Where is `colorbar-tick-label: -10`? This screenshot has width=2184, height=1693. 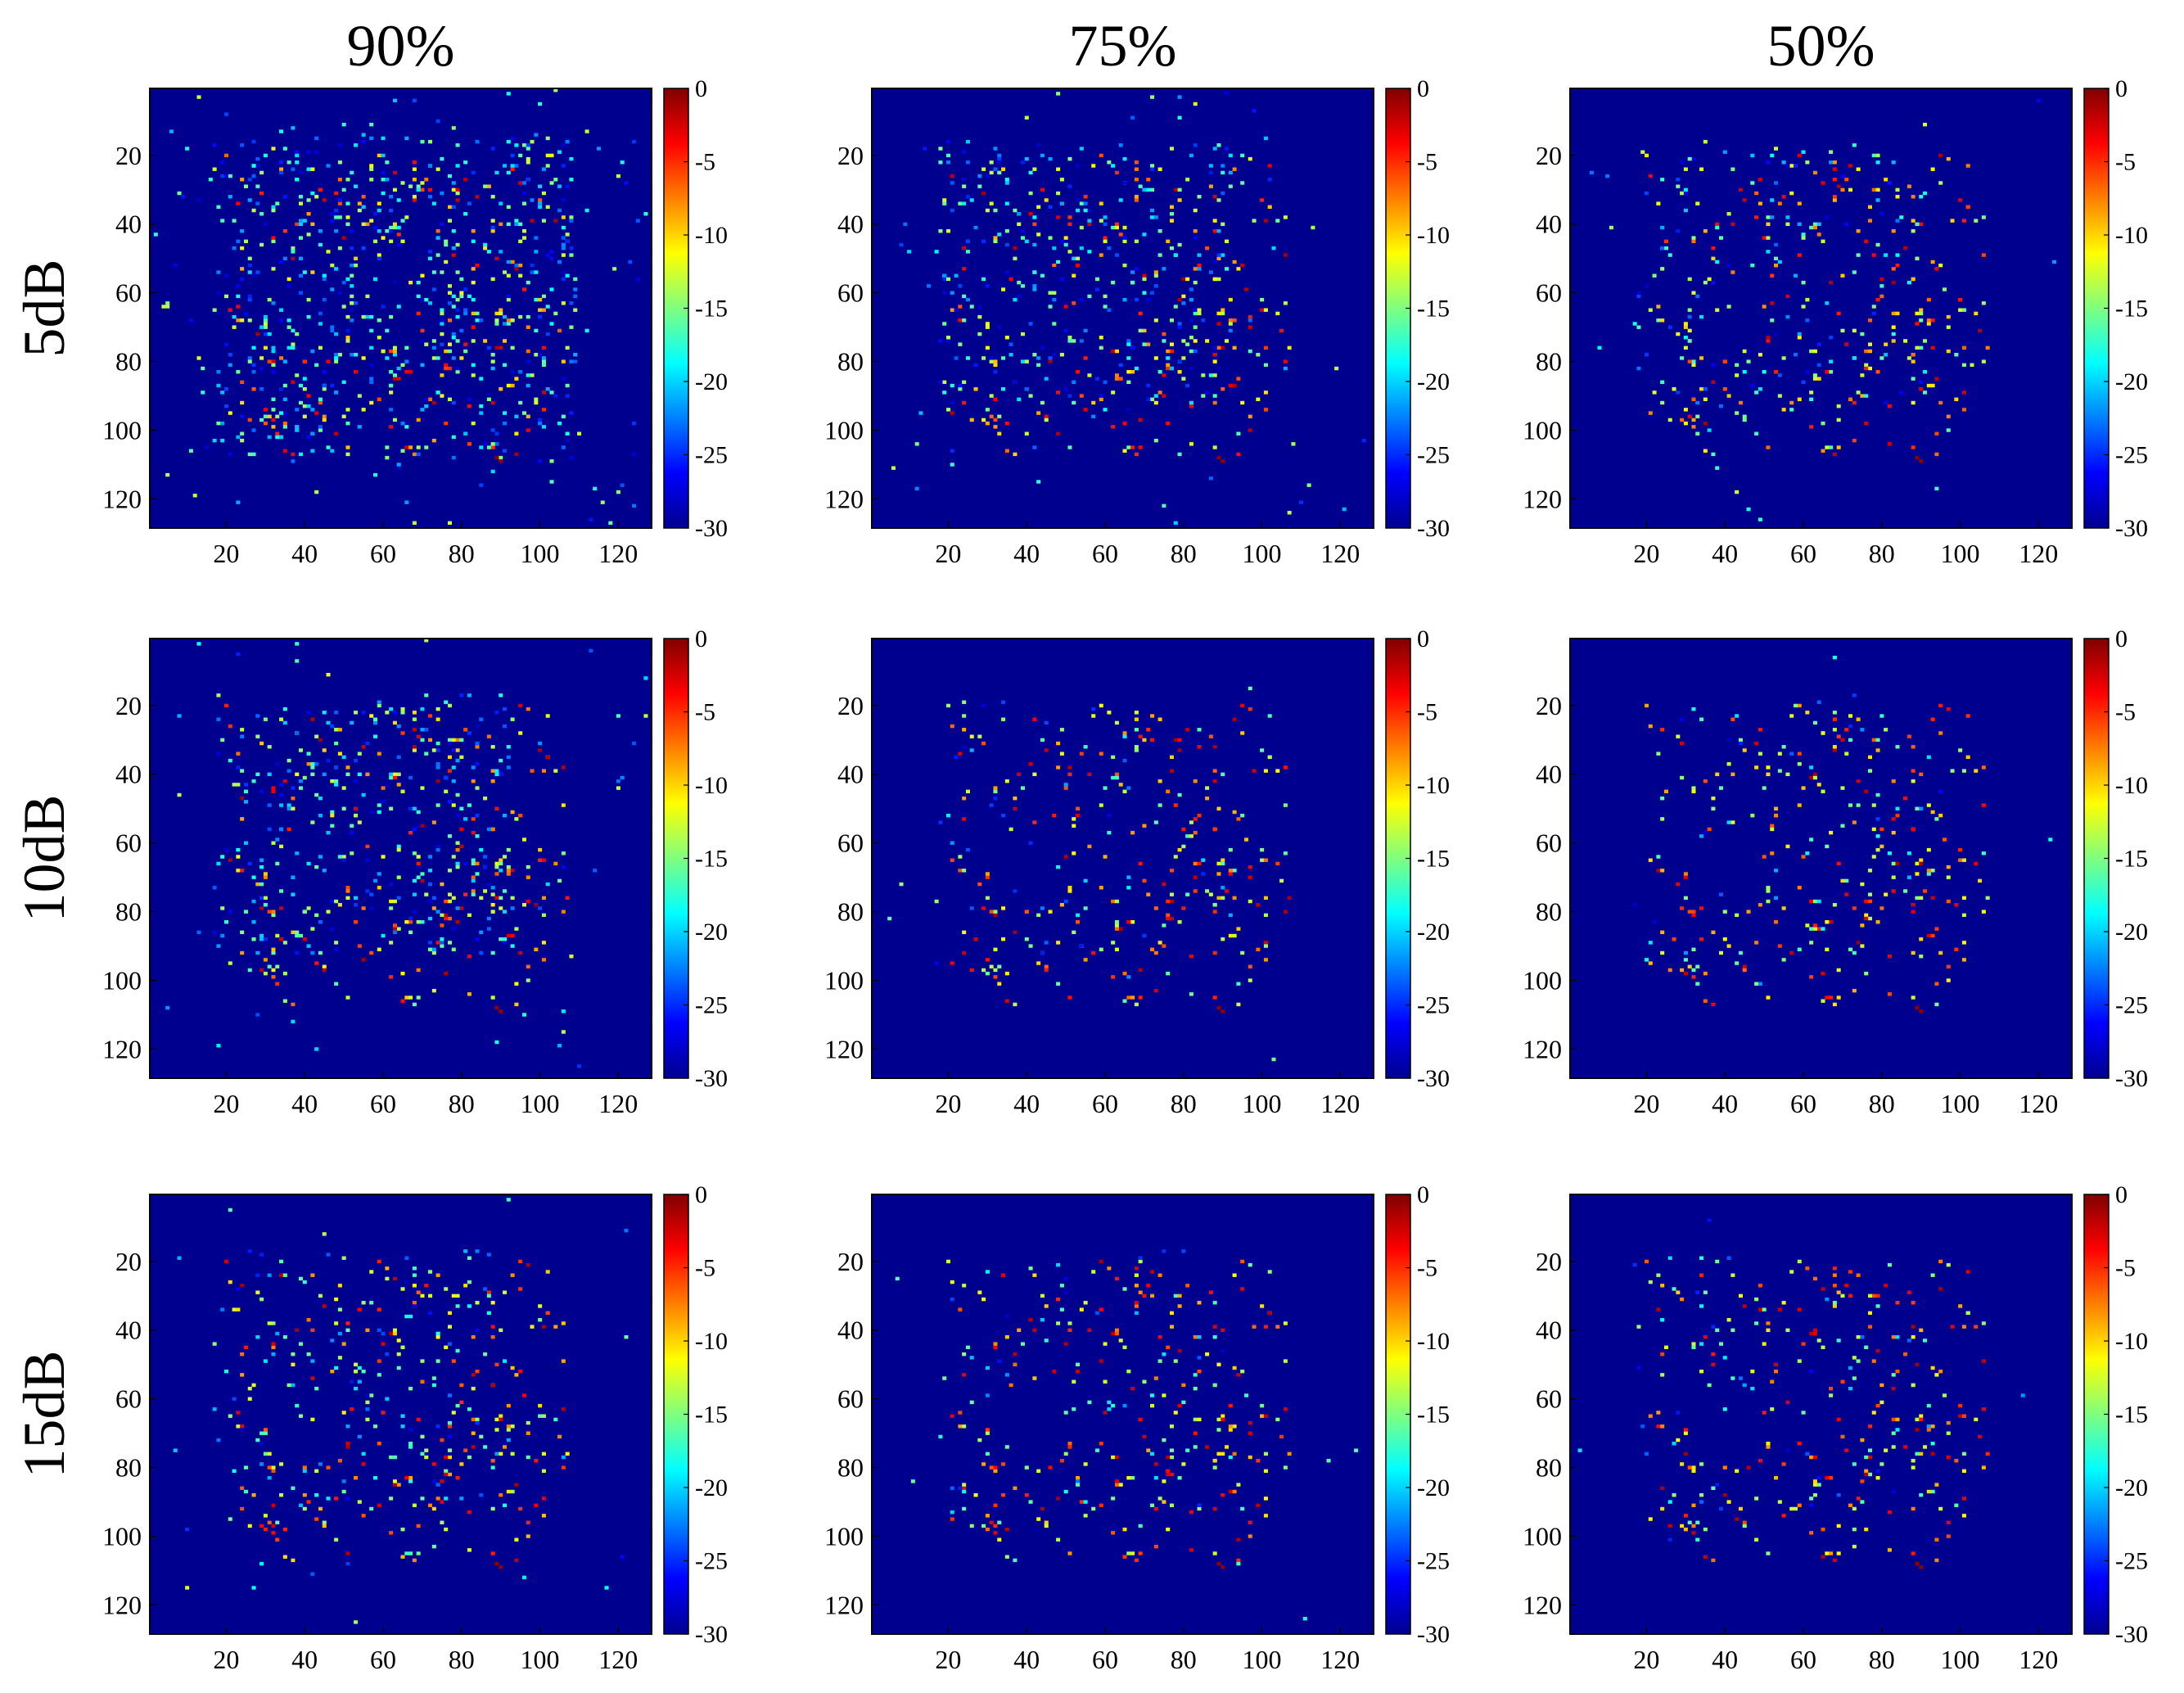
colorbar-tick-label: -10 is located at coordinates (711, 785).